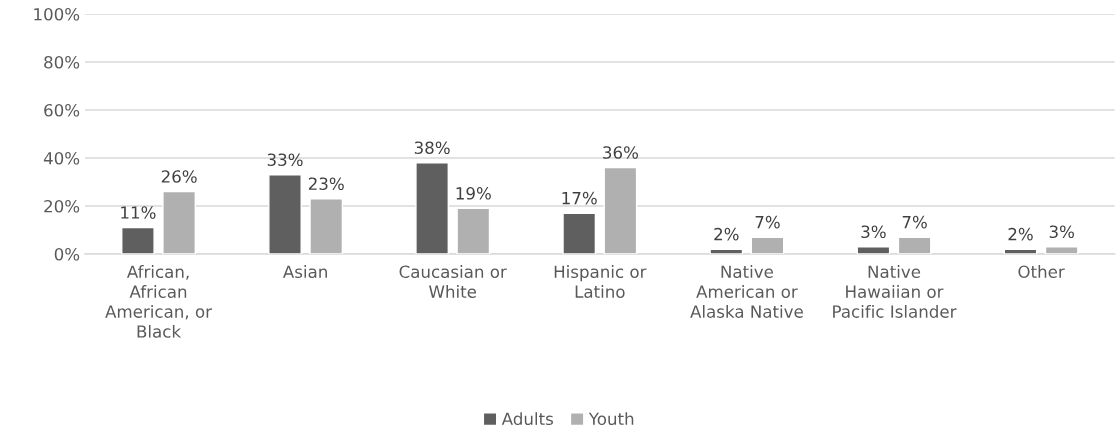  Describe the element at coordinates (527, 419) in the screenshot. I see `legend-label: Adults` at that location.